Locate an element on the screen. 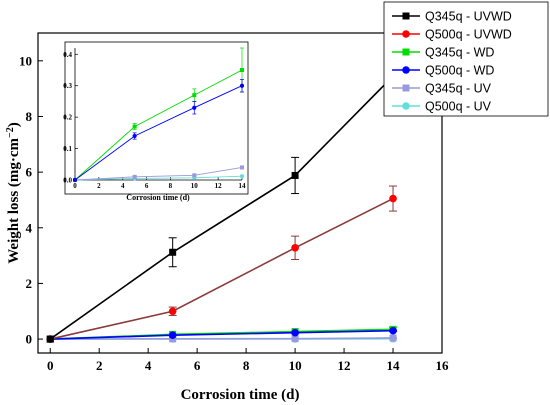 This screenshot has width=550, height=405. legend-item: Q500q - UVWD is located at coordinates (452, 35).